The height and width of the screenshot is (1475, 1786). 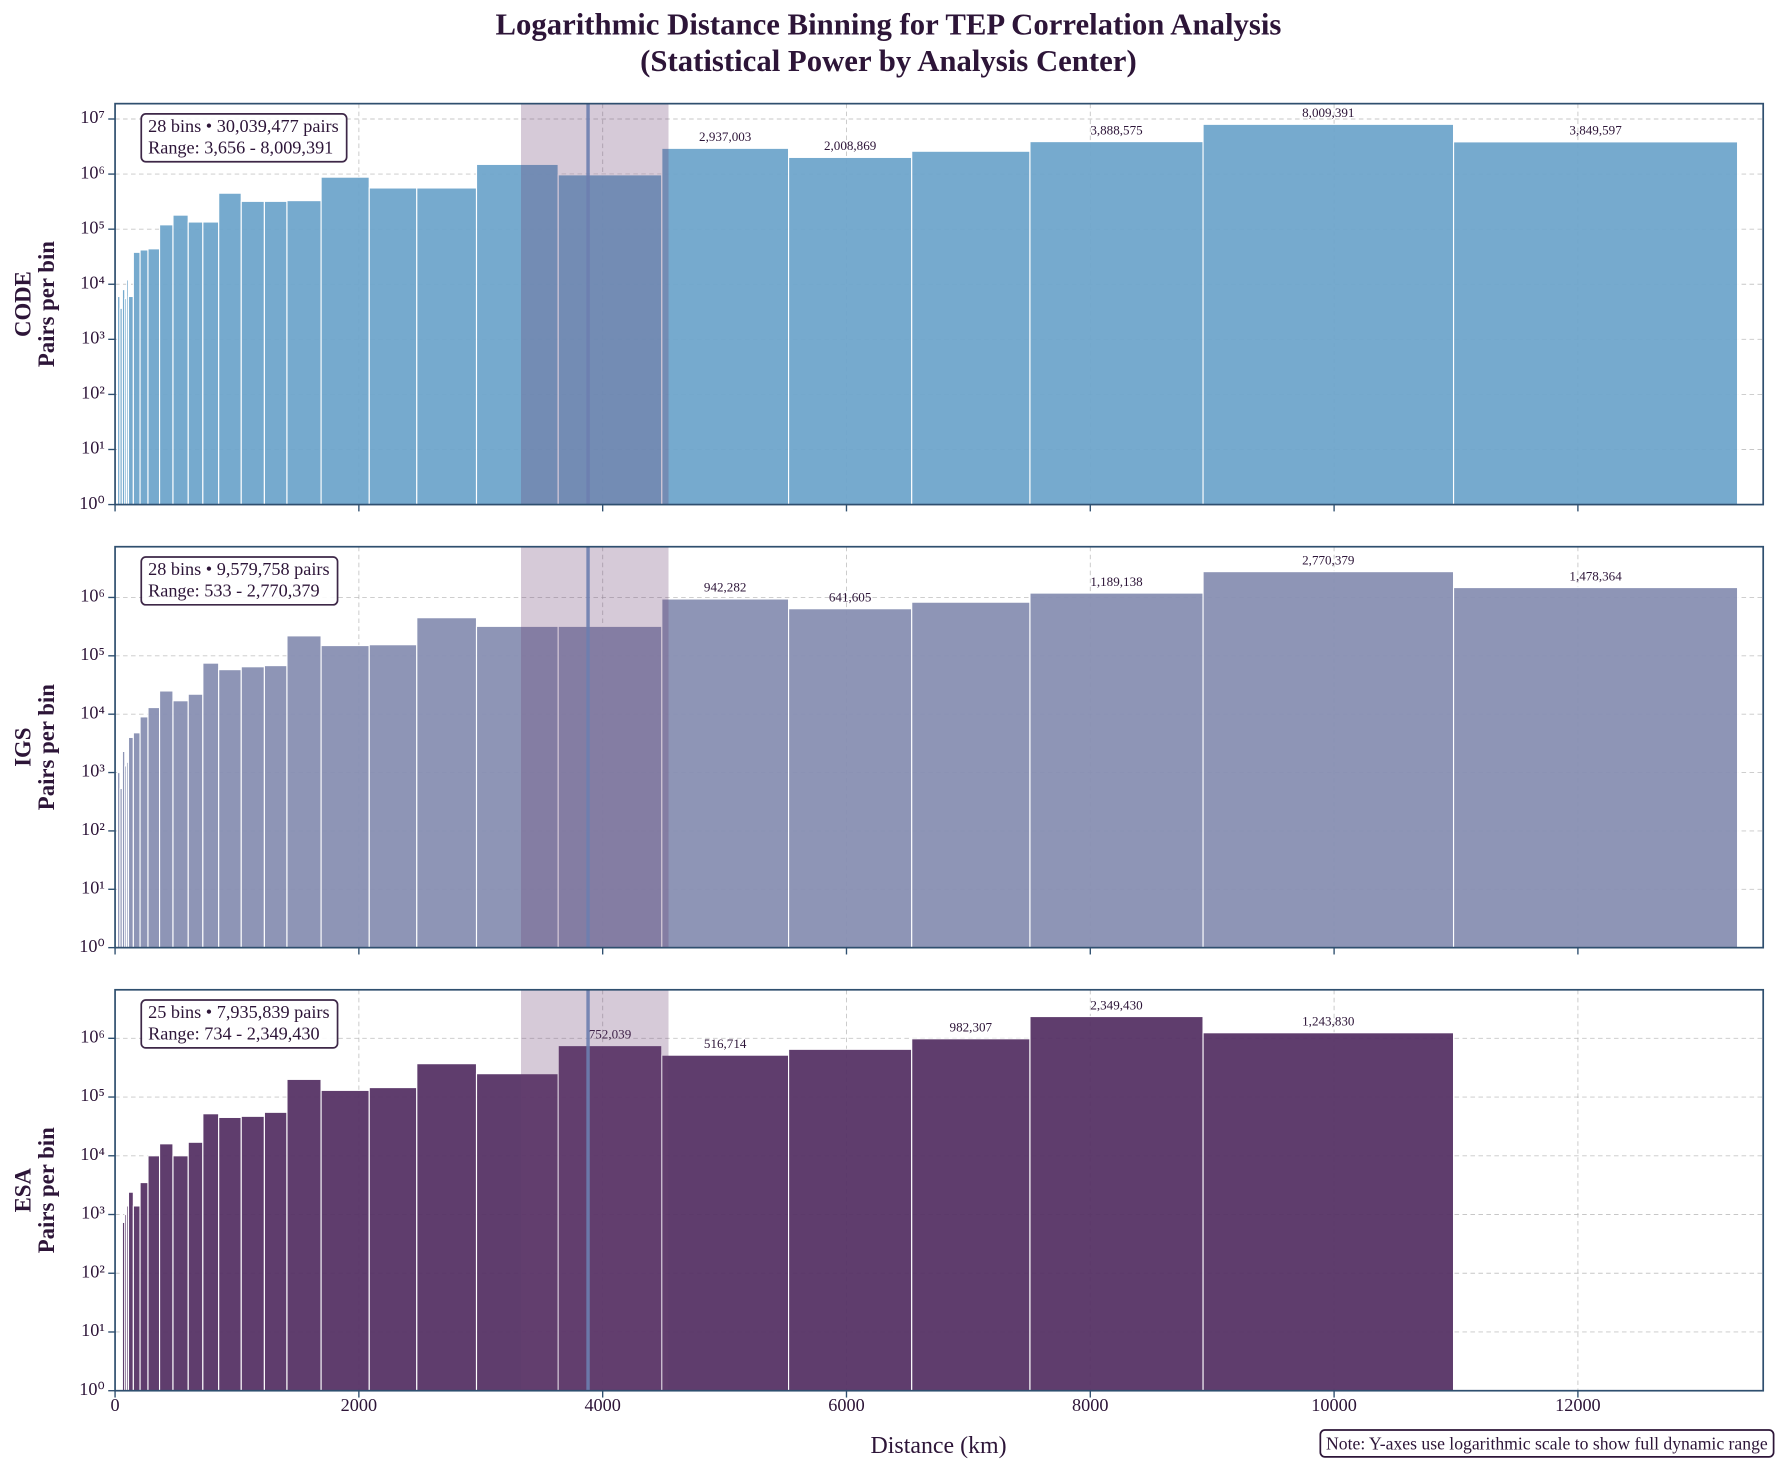 What do you see at coordinates (850, 596) in the screenshot?
I see `value-label: 641,605` at bounding box center [850, 596].